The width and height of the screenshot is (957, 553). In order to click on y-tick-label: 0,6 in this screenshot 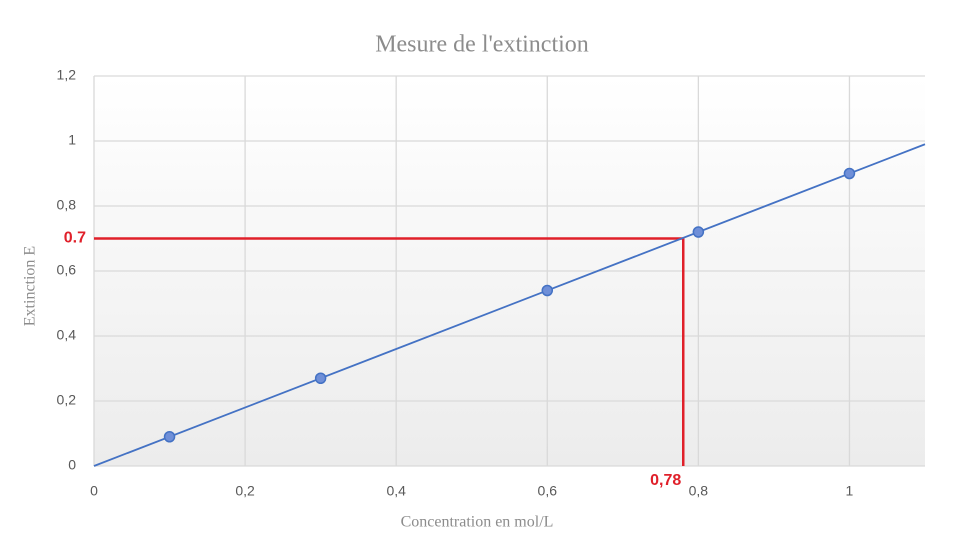, I will do `click(67, 270)`.